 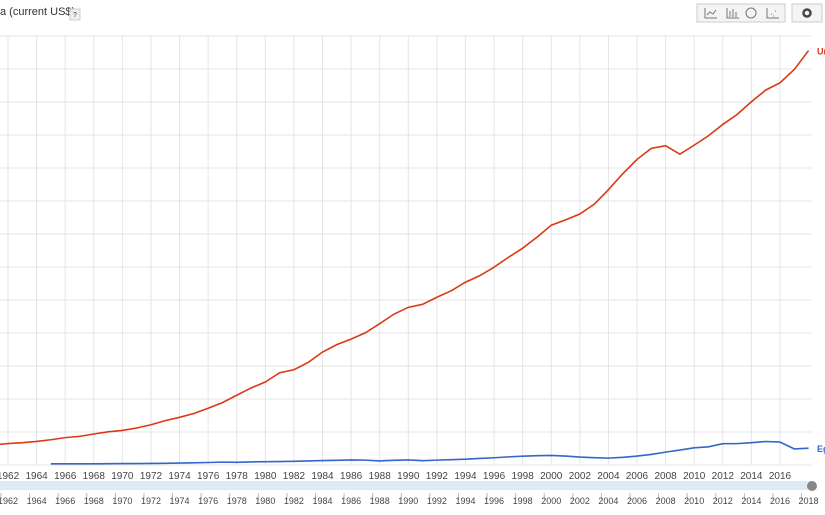 I want to click on timeline-label: 1986, so click(x=351, y=501).